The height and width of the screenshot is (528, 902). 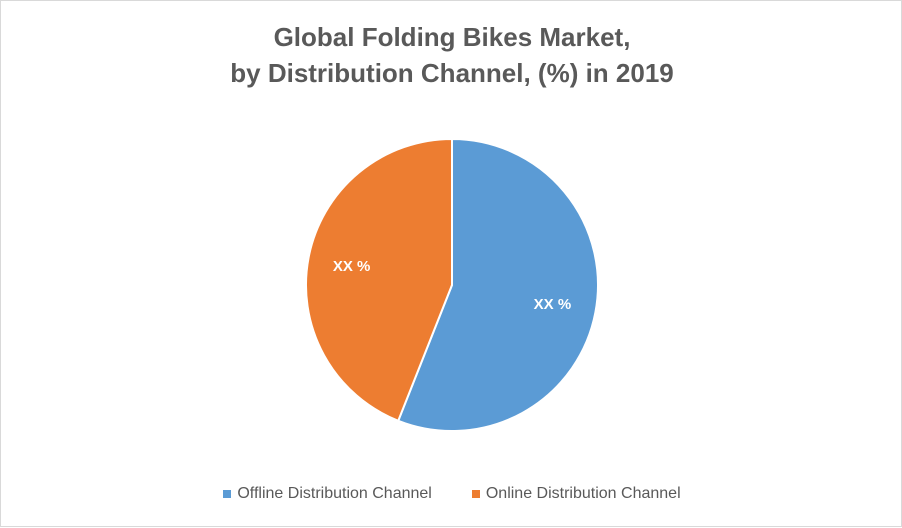 I want to click on pie-data-labels: XX % XX %, so click(x=452, y=285).